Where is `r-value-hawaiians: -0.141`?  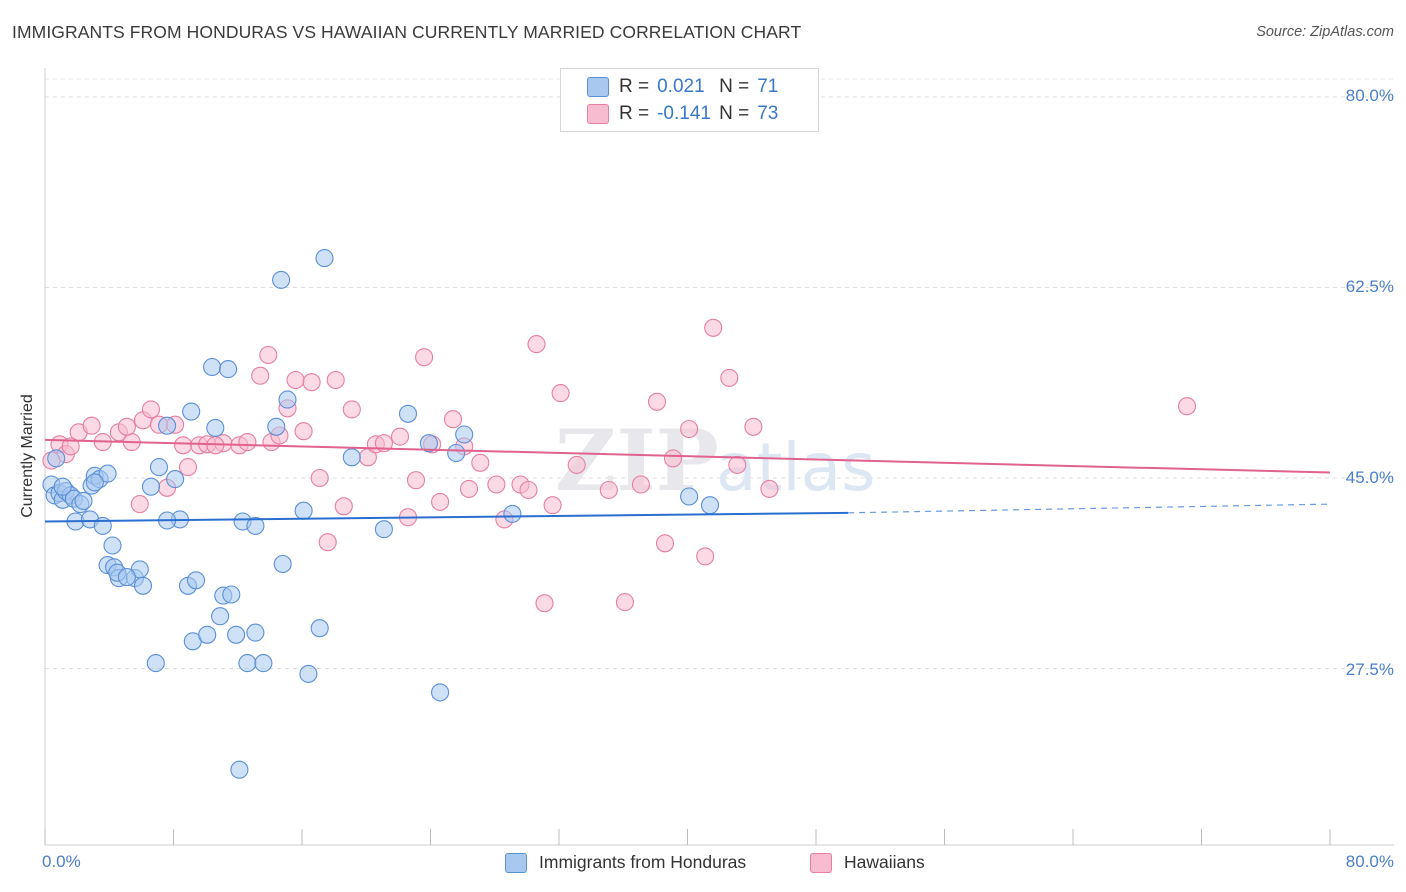 r-value-hawaiians: -0.141 is located at coordinates (684, 113).